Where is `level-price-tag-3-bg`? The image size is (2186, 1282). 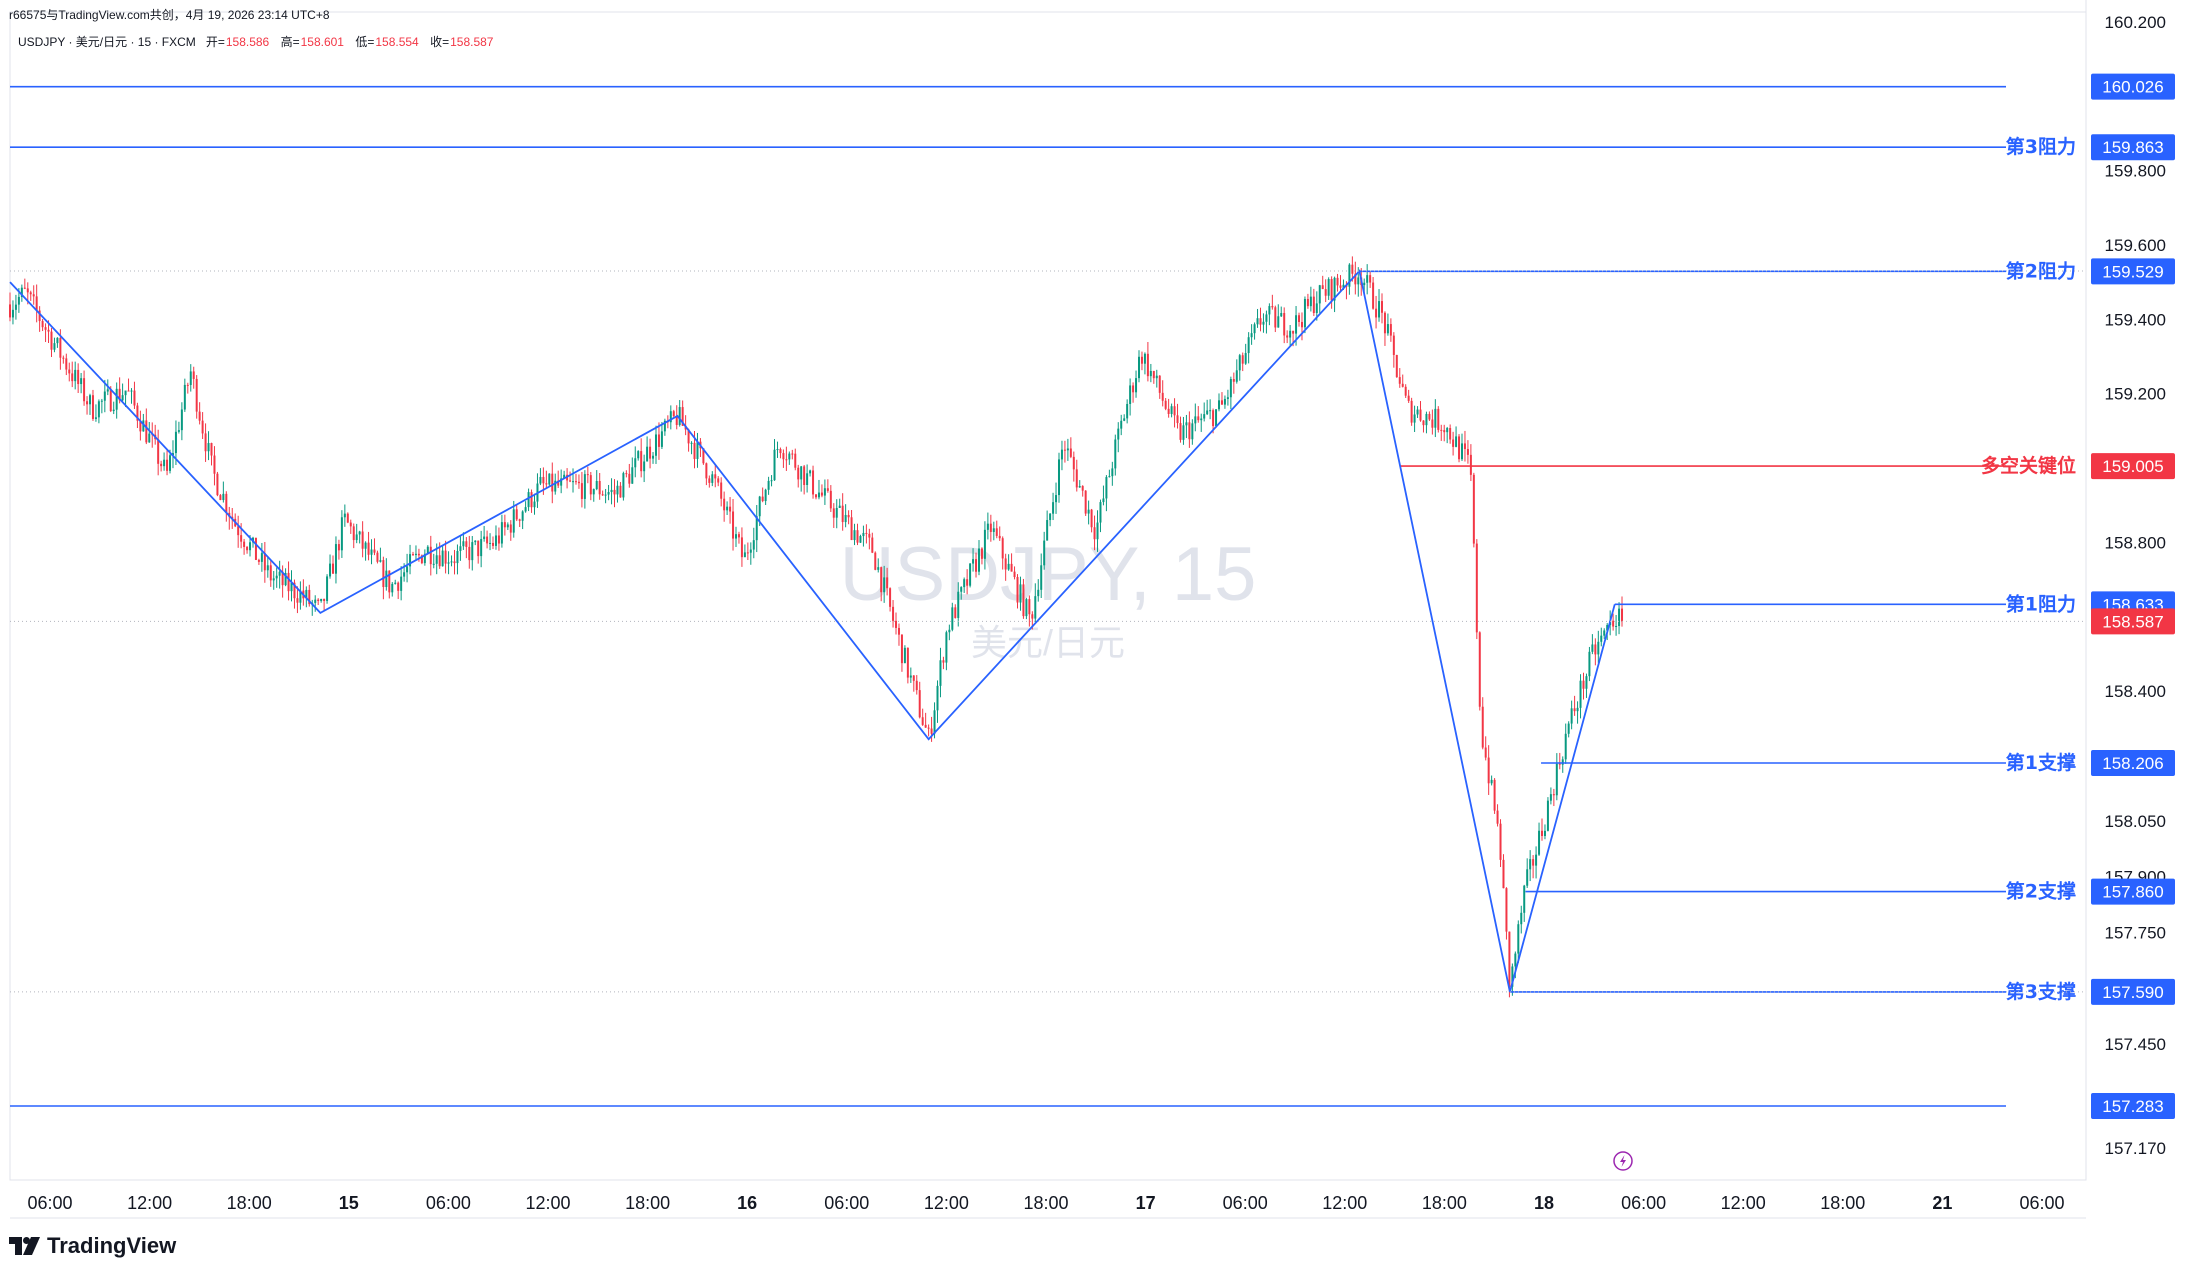 level-price-tag-3-bg is located at coordinates (2133, 466).